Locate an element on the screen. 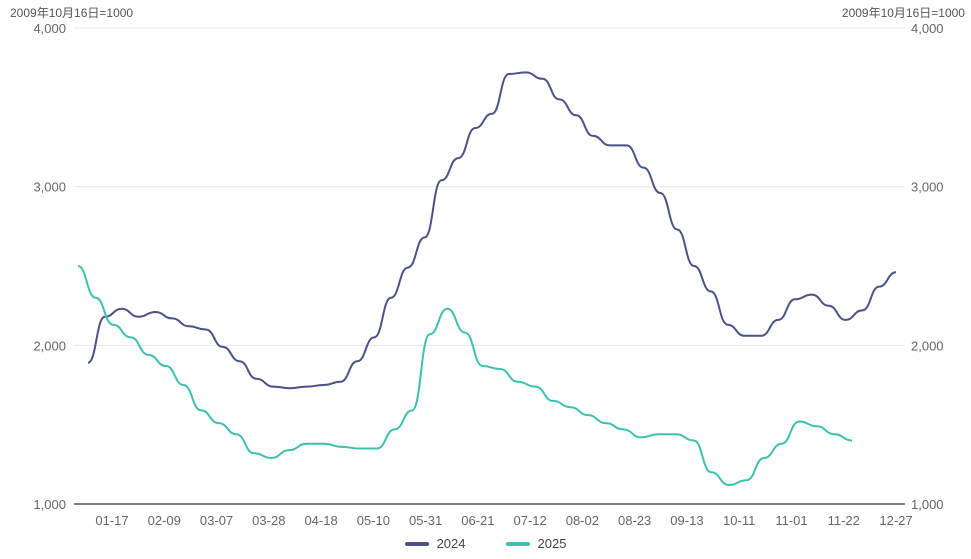  x-tick-label: 05-10 is located at coordinates (373, 520).